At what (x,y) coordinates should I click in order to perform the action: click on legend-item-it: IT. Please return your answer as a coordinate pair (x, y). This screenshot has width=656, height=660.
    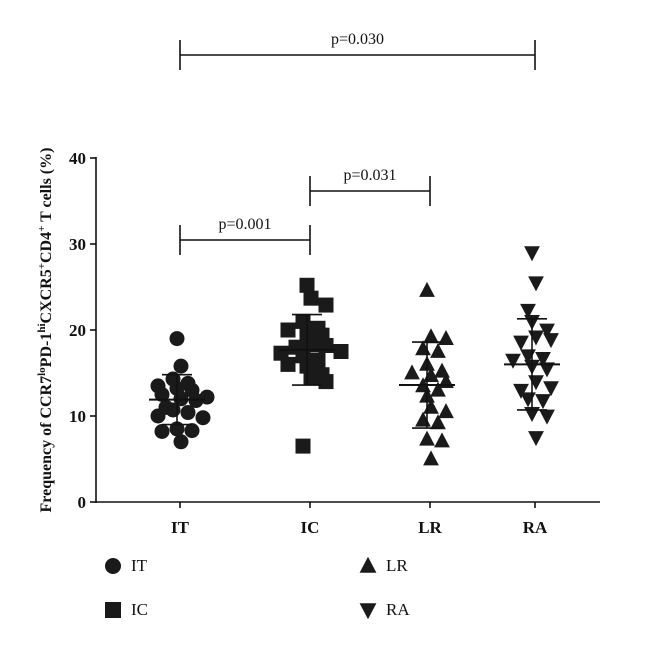
    Looking at the image, I should click on (125, 566).